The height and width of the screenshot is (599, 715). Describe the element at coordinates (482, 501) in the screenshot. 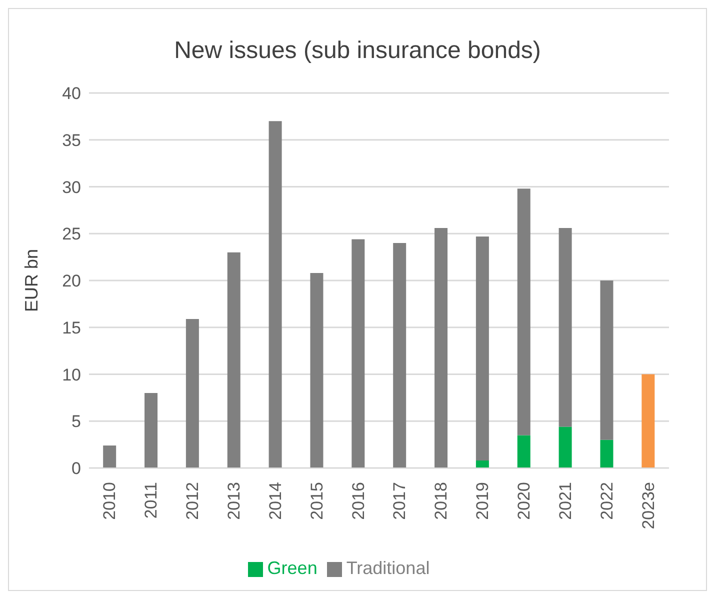

I see `x-tick-label: 2019` at that location.